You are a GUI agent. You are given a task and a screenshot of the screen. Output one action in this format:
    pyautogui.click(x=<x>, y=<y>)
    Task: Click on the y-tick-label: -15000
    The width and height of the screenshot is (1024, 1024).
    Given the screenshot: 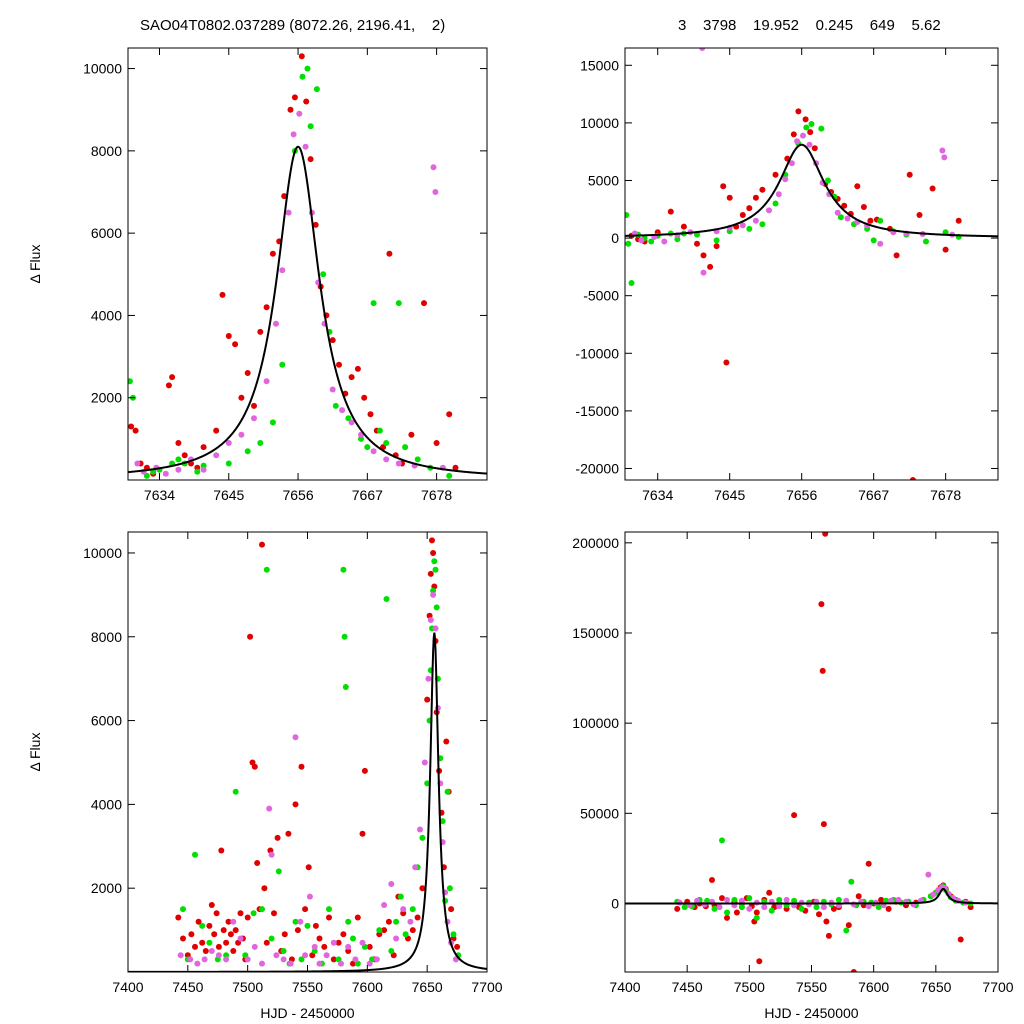 What is the action you would take?
    pyautogui.click(x=597, y=411)
    